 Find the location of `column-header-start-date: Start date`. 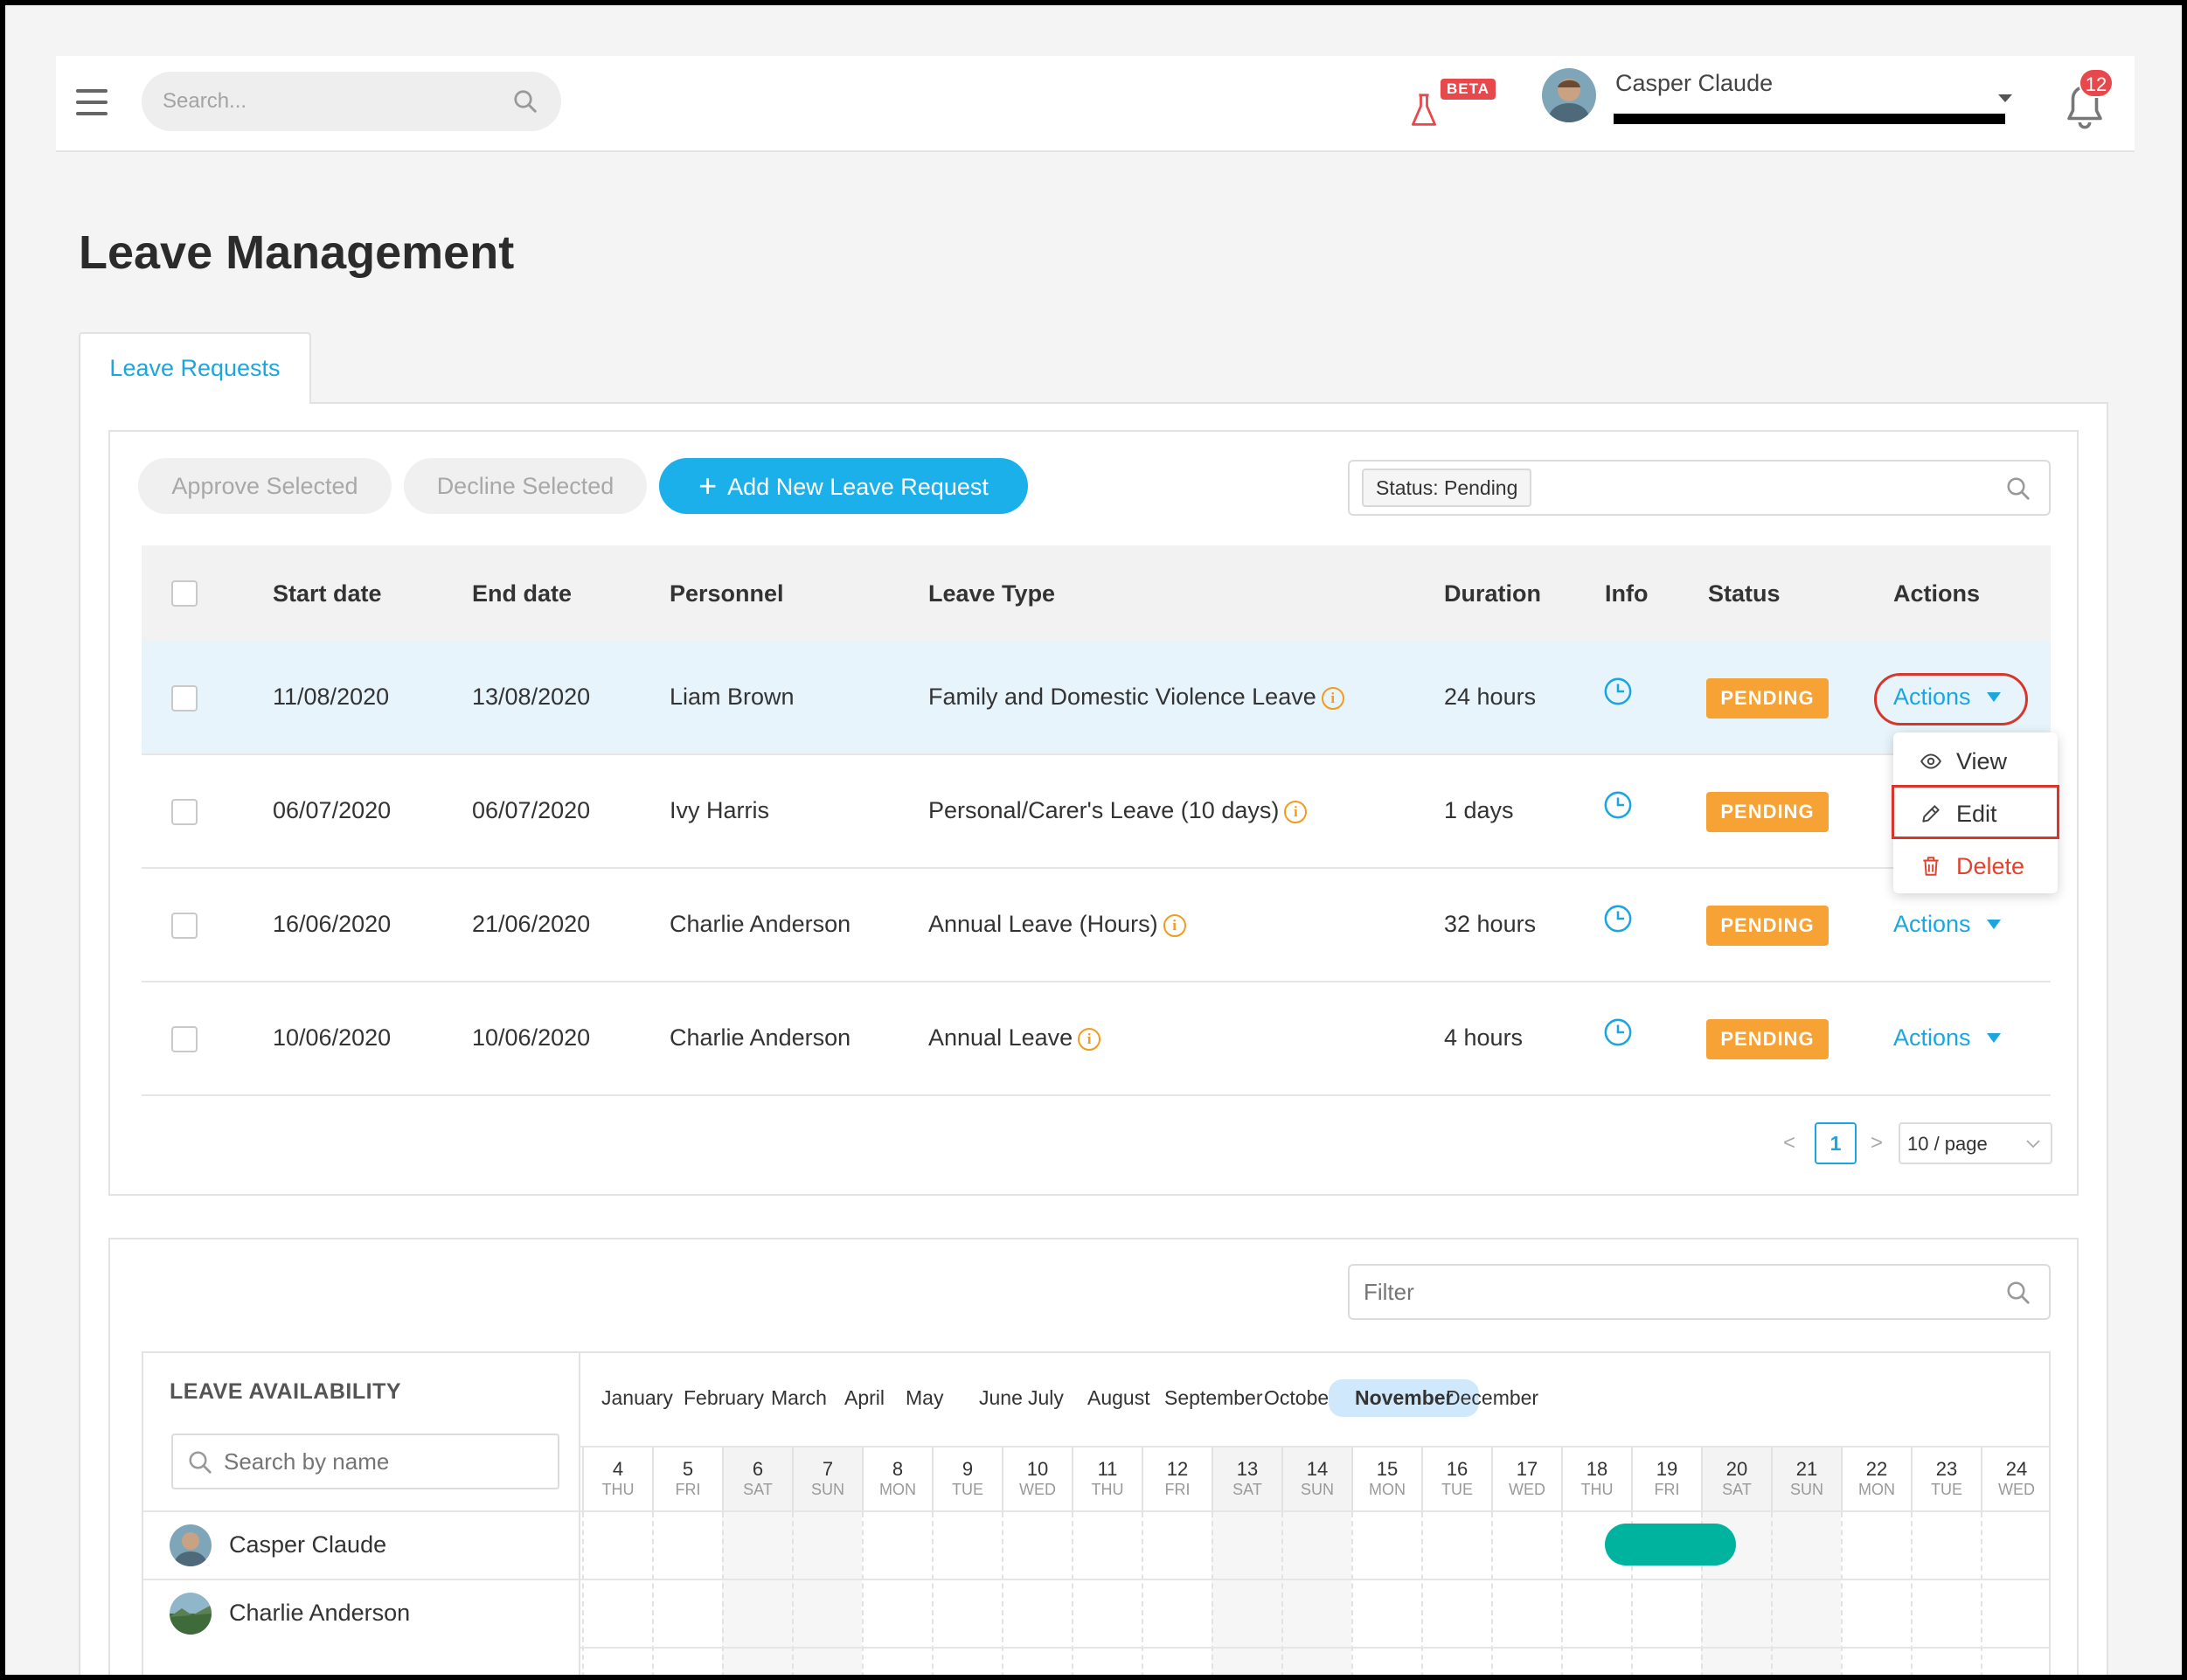

column-header-start-date: Start date is located at coordinates (327, 593).